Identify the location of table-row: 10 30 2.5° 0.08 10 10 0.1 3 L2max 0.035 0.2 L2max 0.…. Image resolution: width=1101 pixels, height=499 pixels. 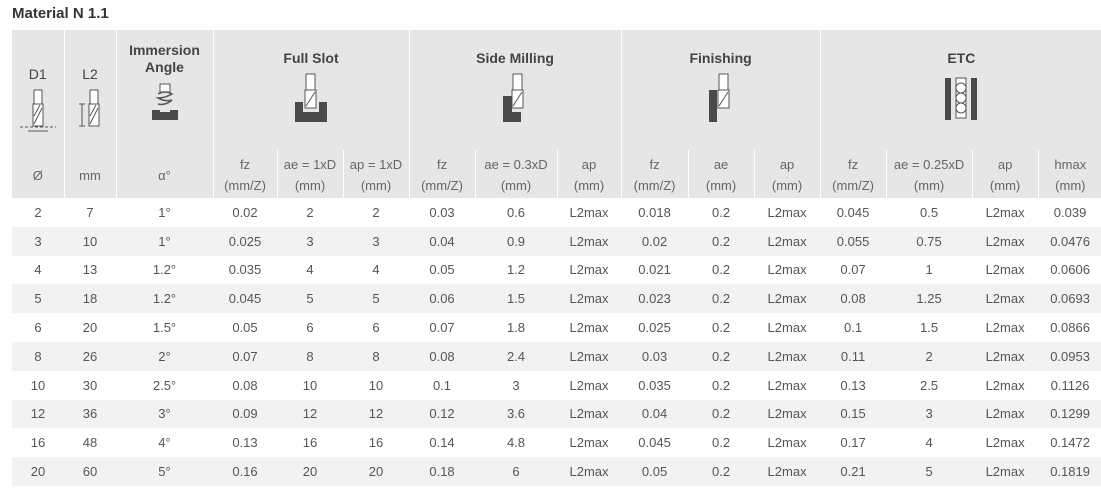
(556, 385).